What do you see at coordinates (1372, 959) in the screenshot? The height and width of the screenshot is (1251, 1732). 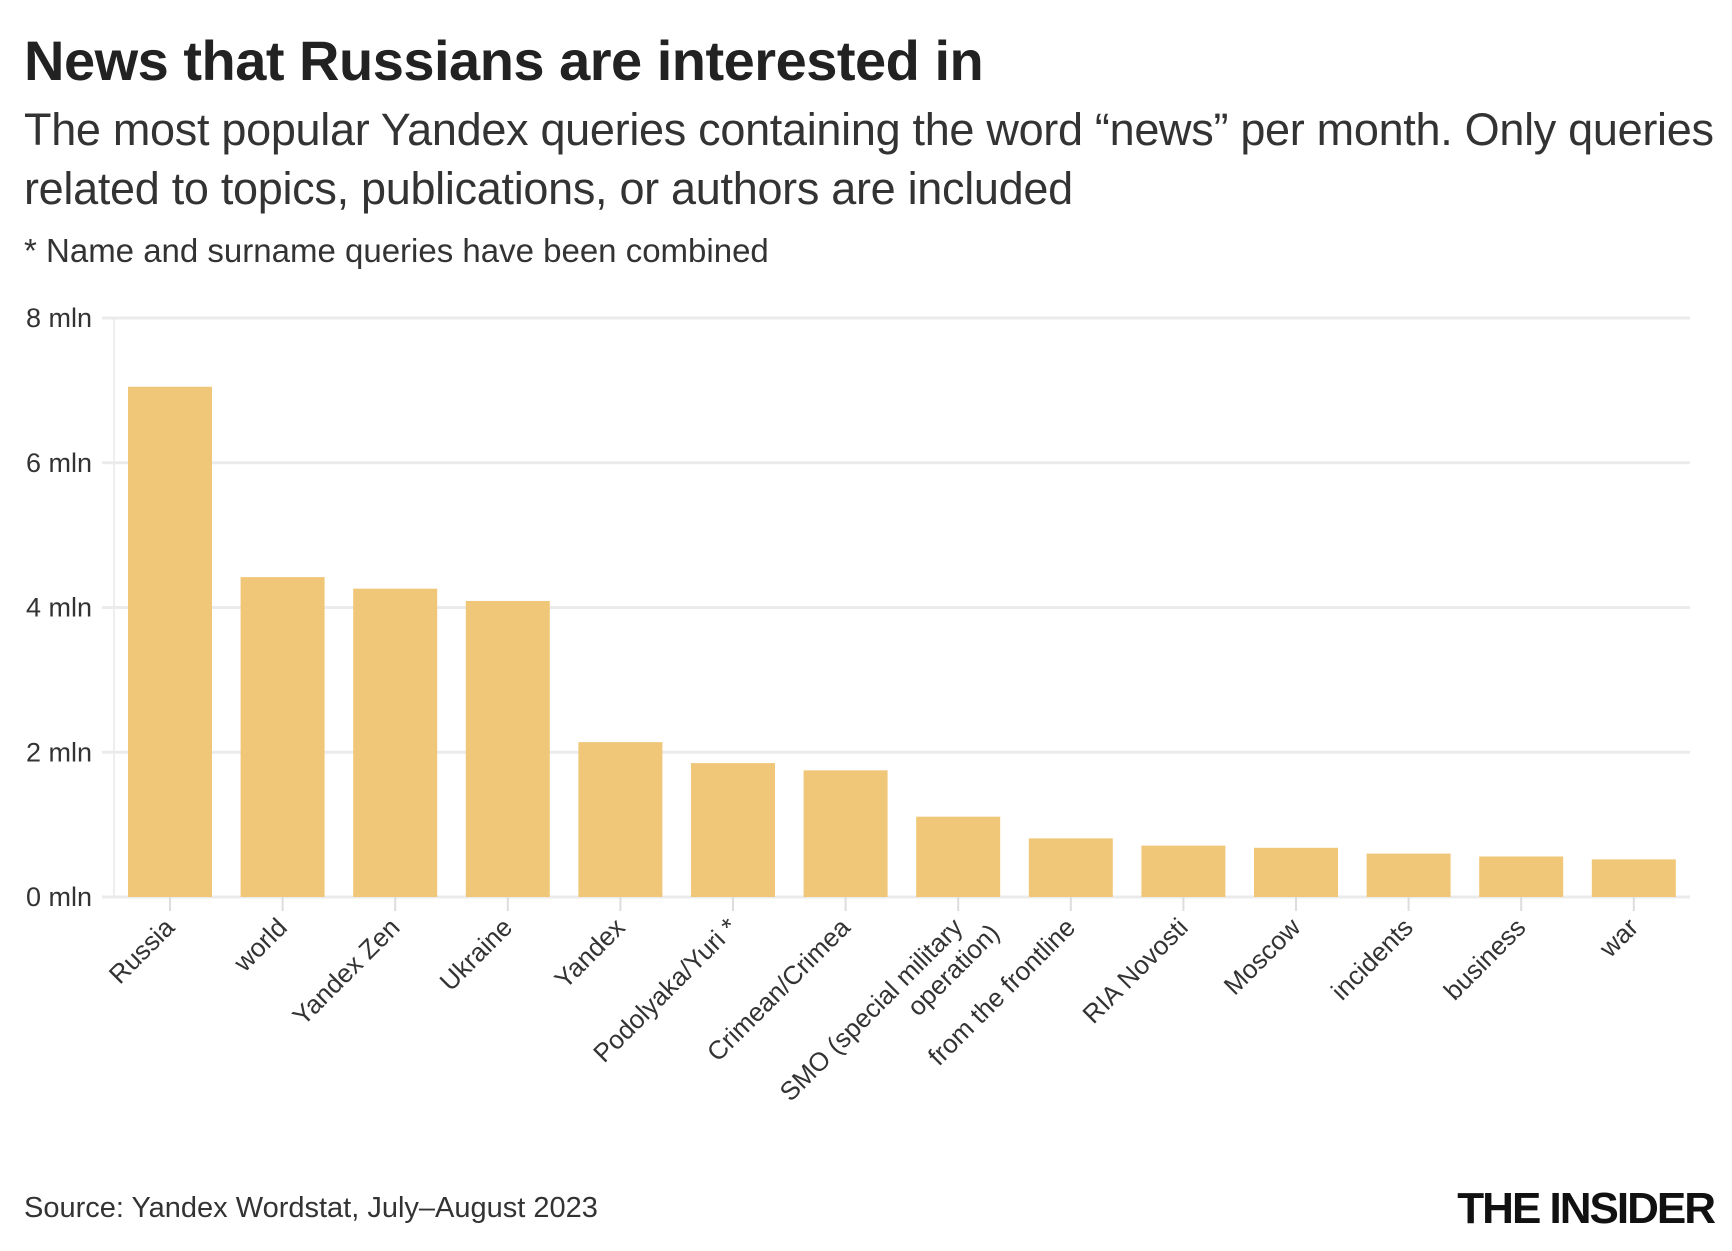 I see `x-tick-label: incidents` at bounding box center [1372, 959].